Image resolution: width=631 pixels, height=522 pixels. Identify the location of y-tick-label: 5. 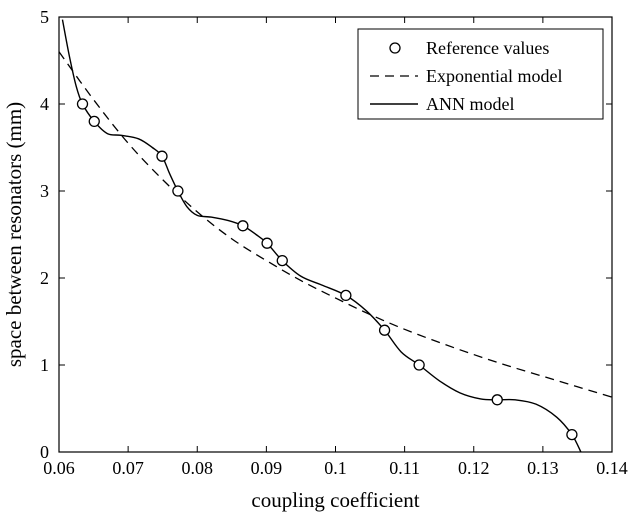
(44, 17).